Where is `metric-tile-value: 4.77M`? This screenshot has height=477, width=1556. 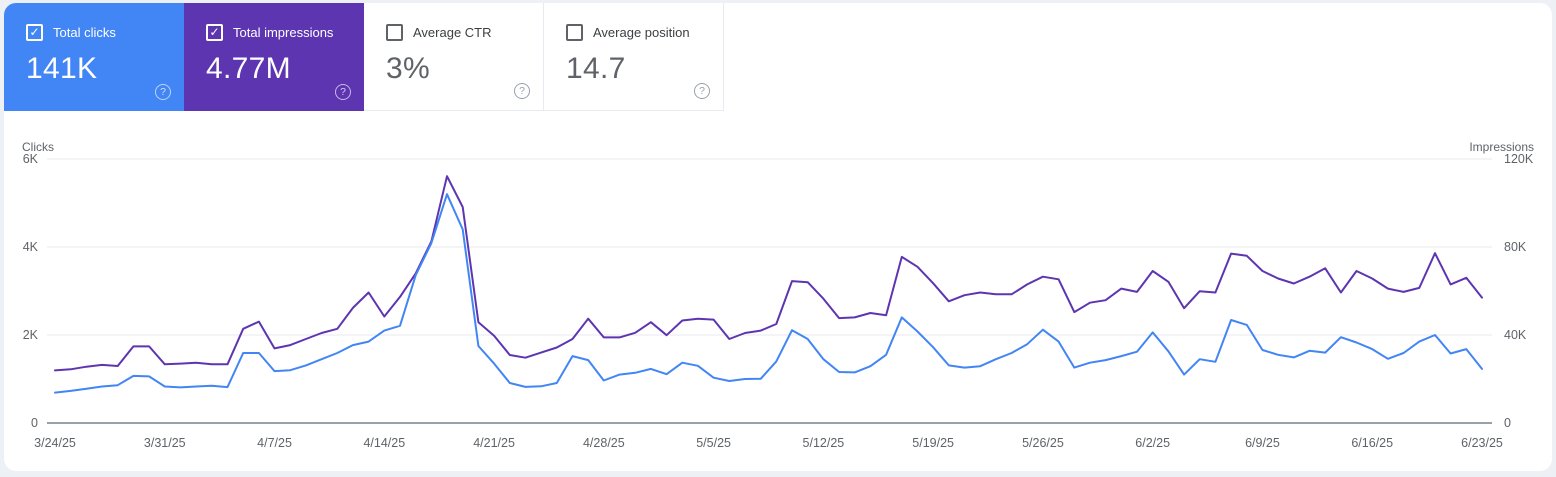 metric-tile-value: 4.77M is located at coordinates (248, 68).